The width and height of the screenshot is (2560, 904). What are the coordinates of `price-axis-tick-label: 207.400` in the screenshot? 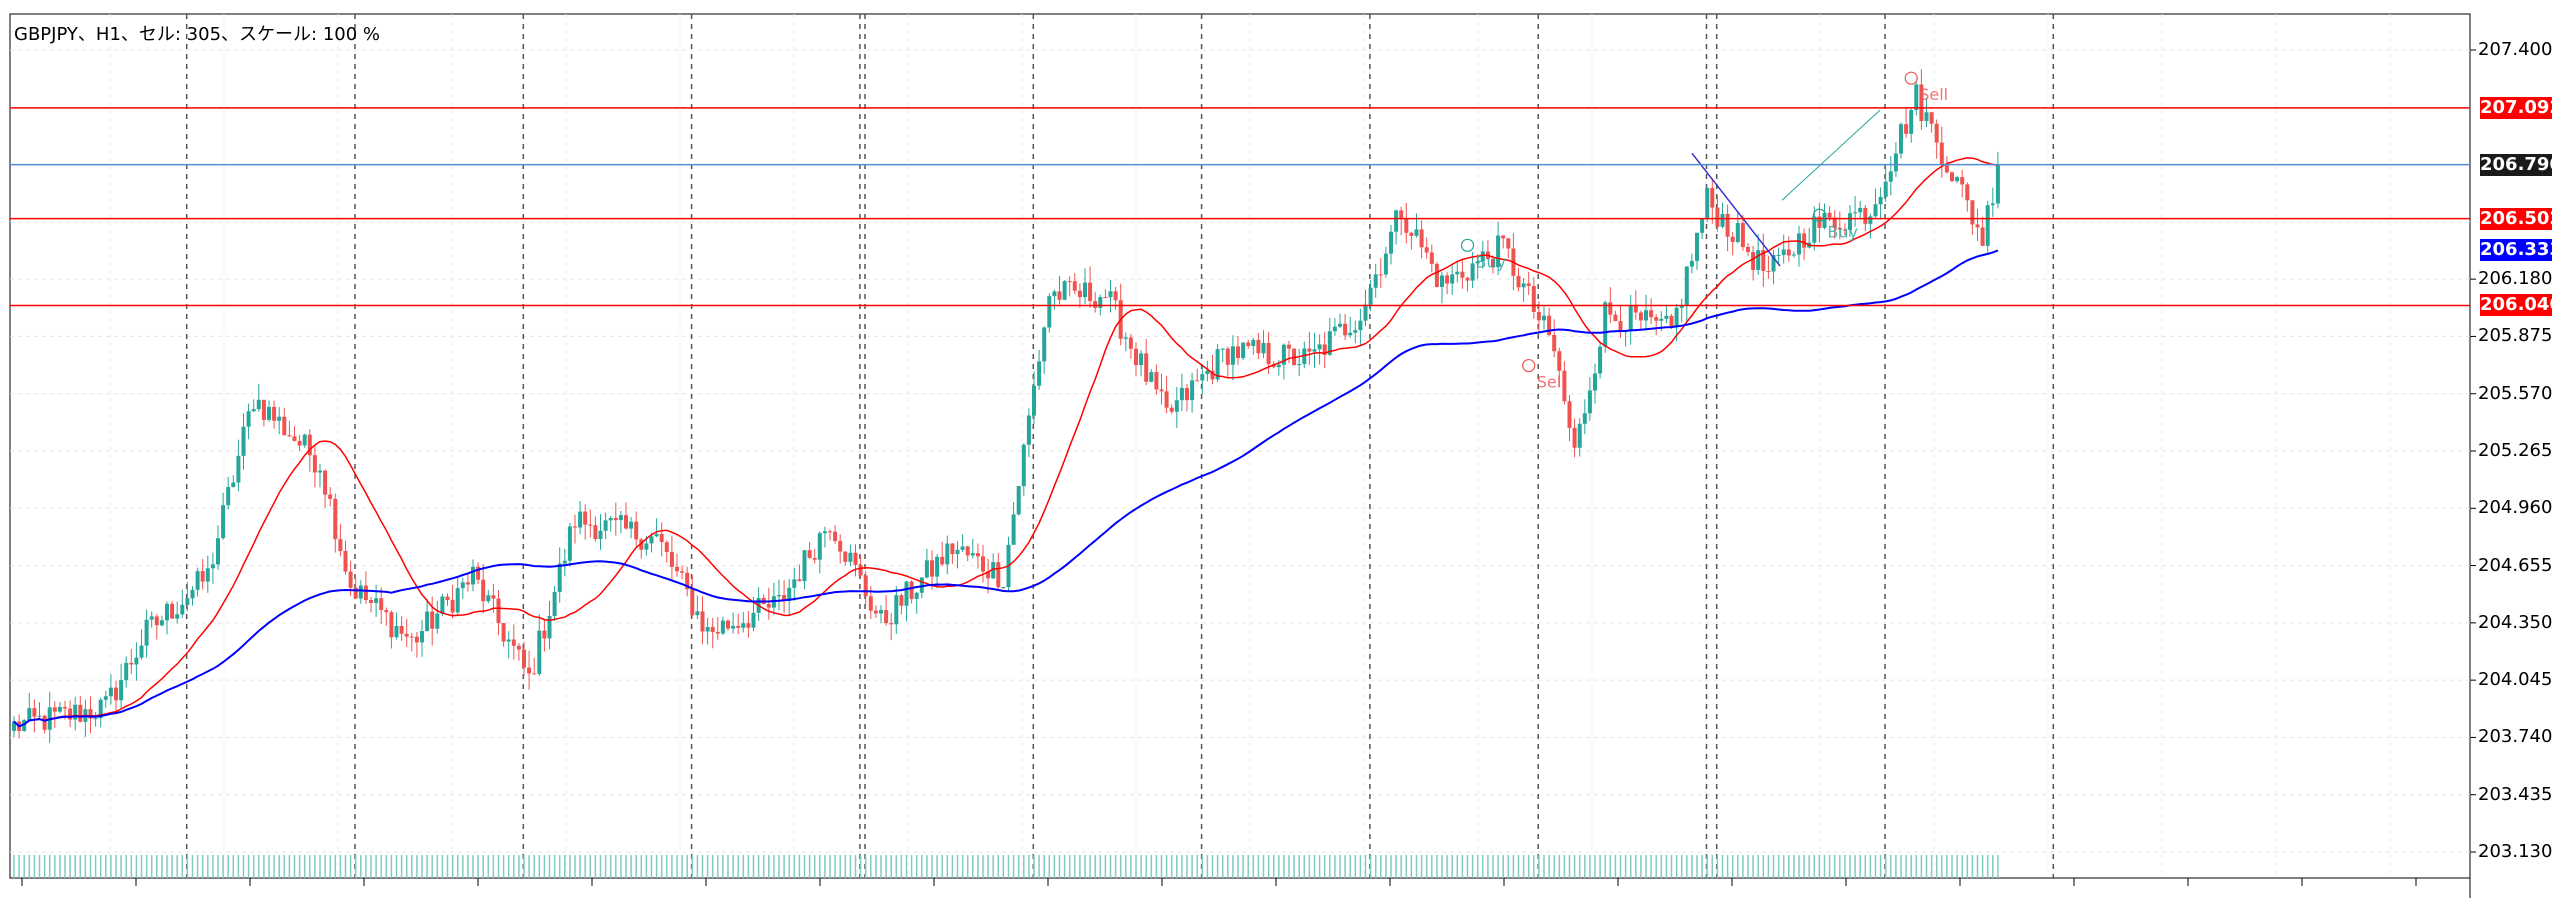 It's located at (2515, 49).